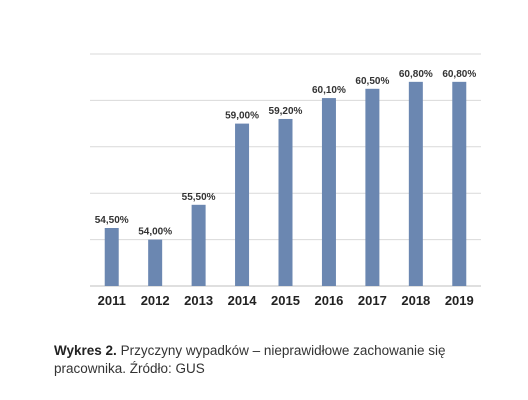 This screenshot has width=528, height=400. I want to click on x-tick-2017: 2017, so click(372, 300).